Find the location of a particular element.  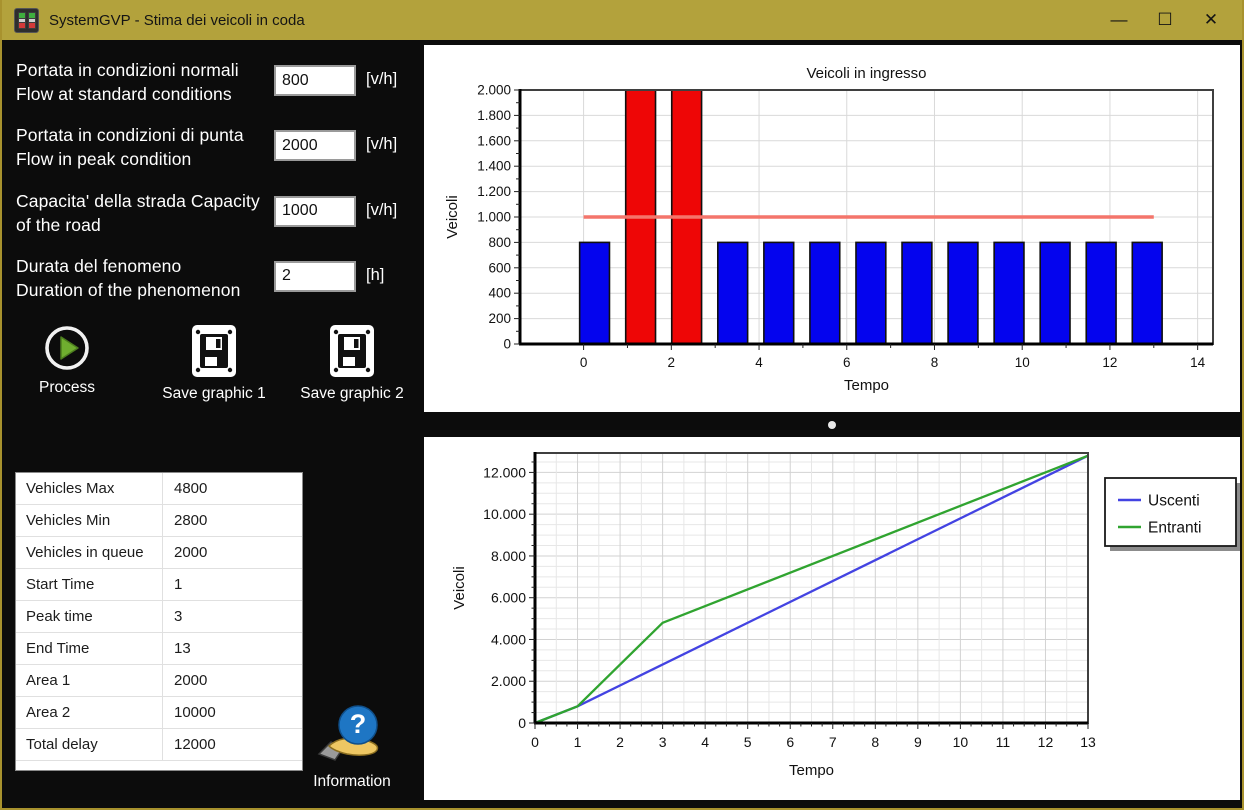

save-graphic-2-button: Save graphic 2 is located at coordinates (352, 363).